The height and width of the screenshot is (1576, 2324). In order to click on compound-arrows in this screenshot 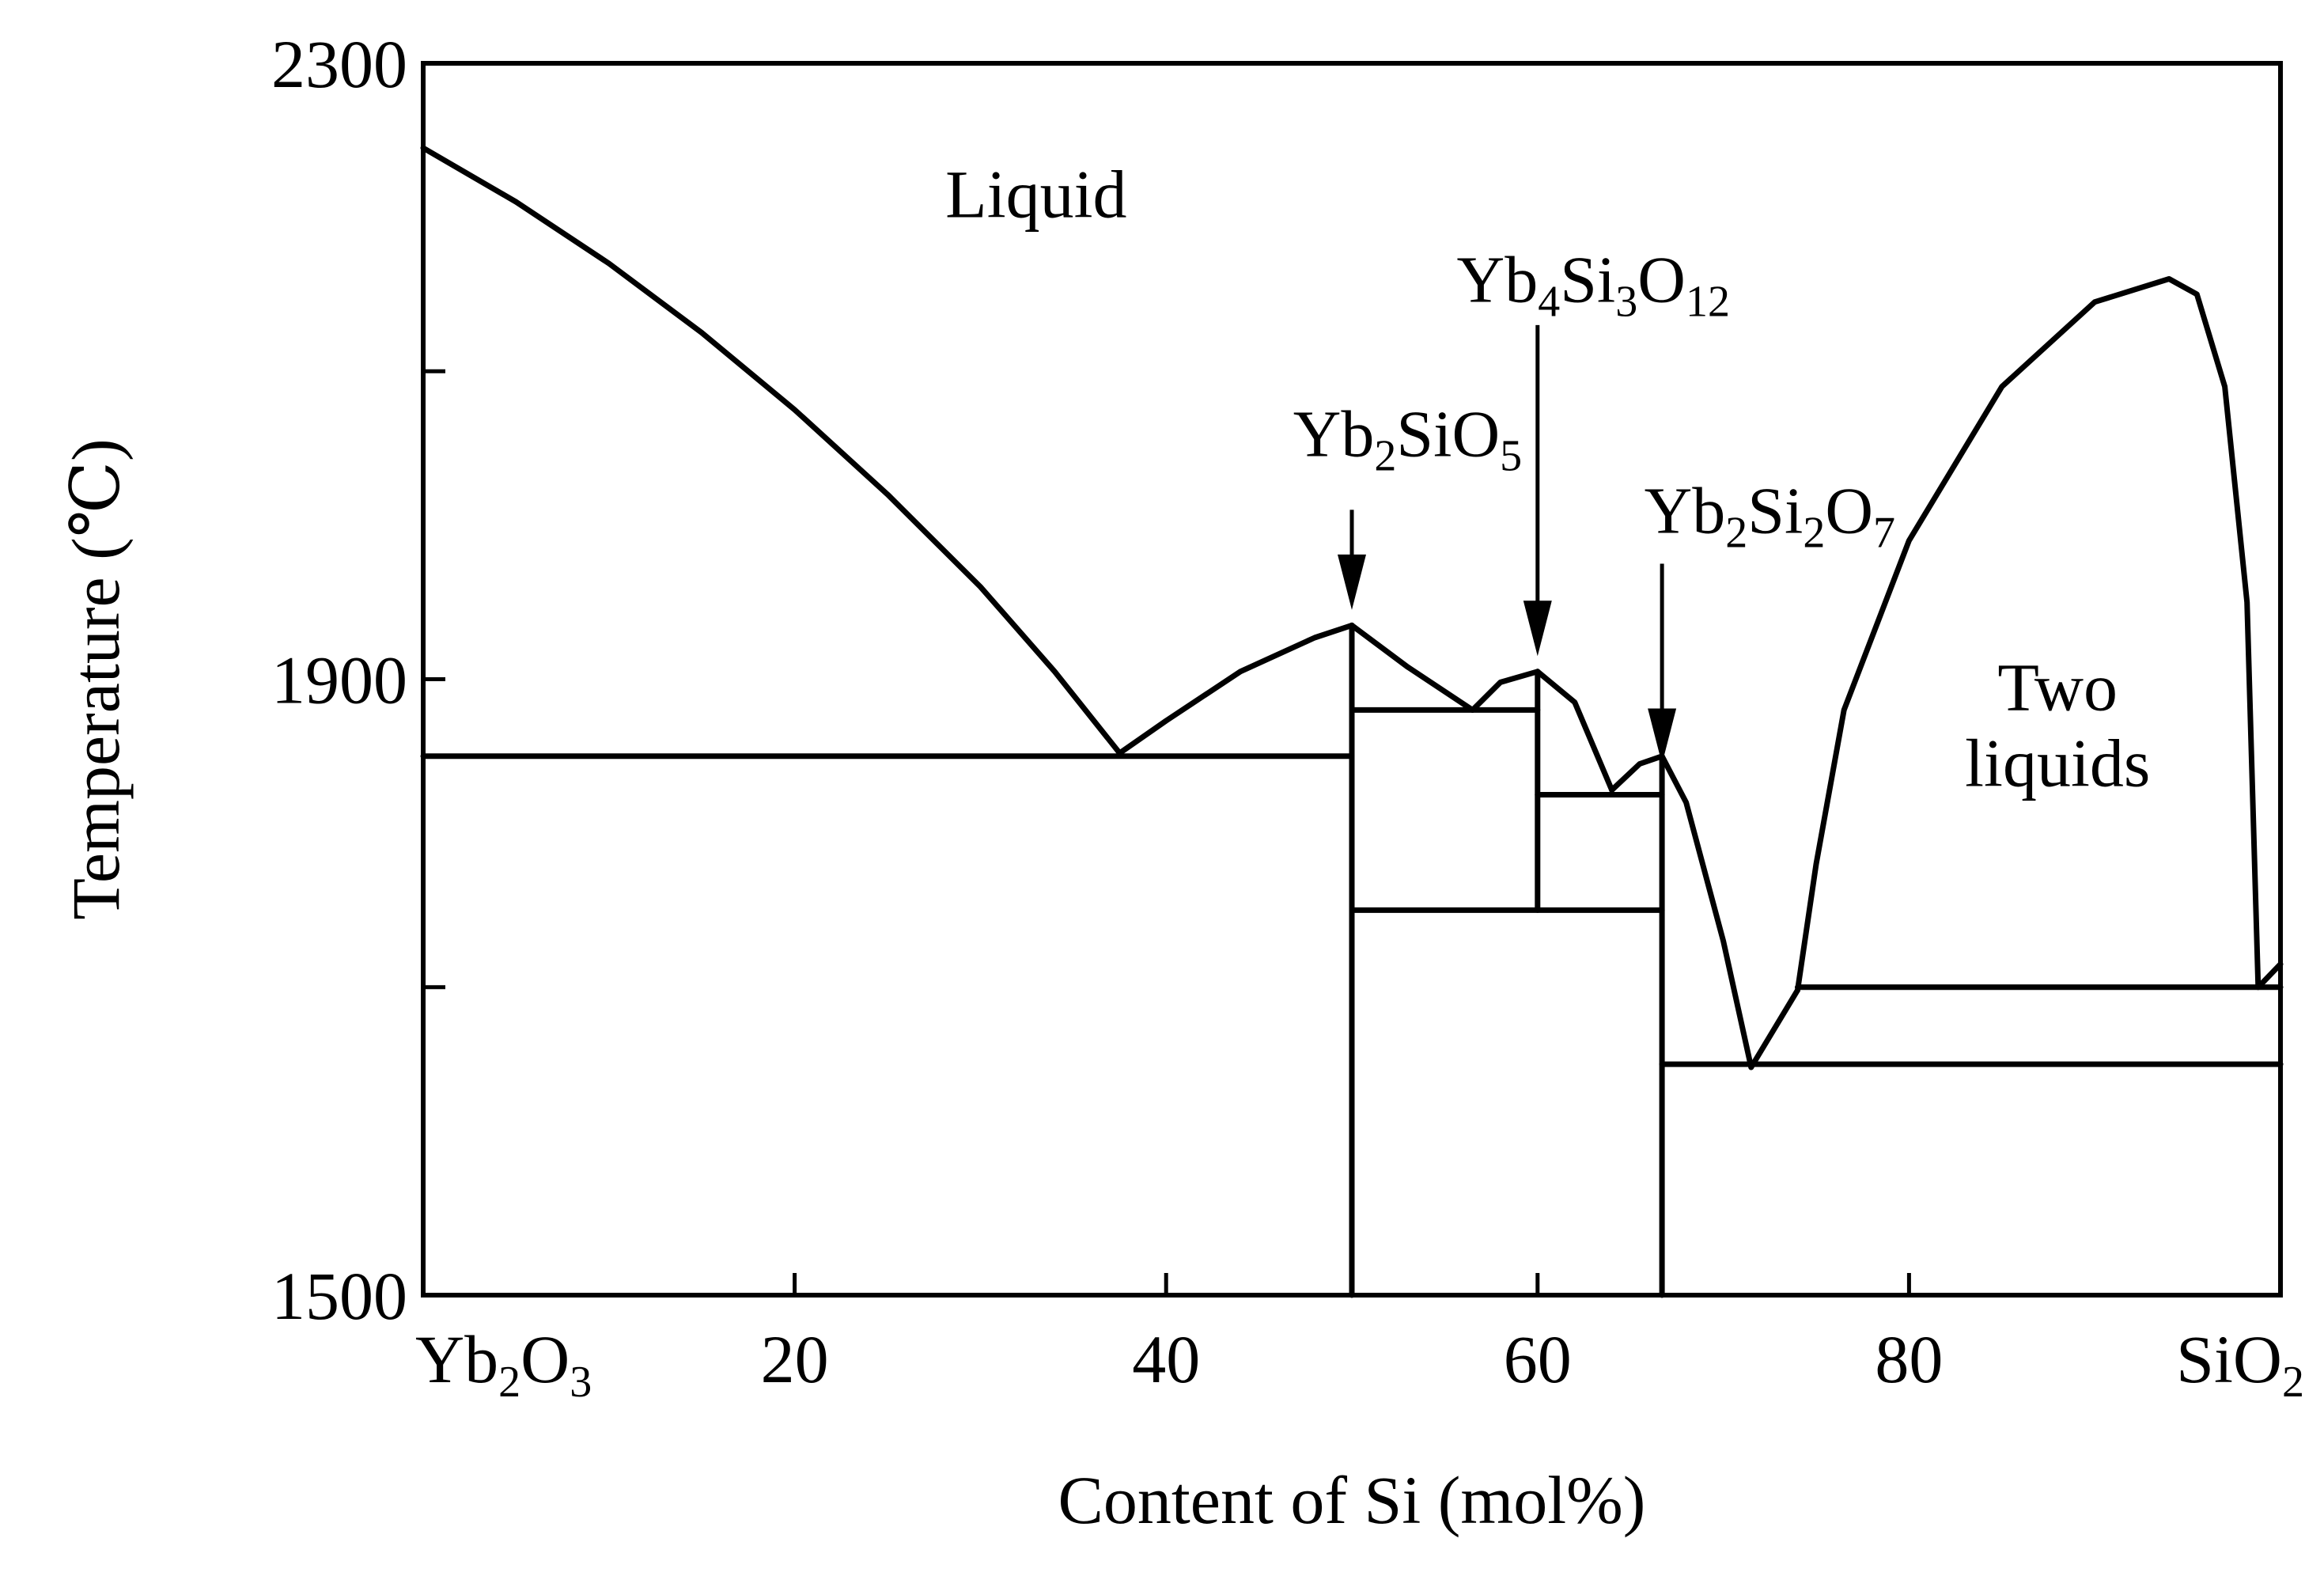, I will do `click(1507, 544)`.